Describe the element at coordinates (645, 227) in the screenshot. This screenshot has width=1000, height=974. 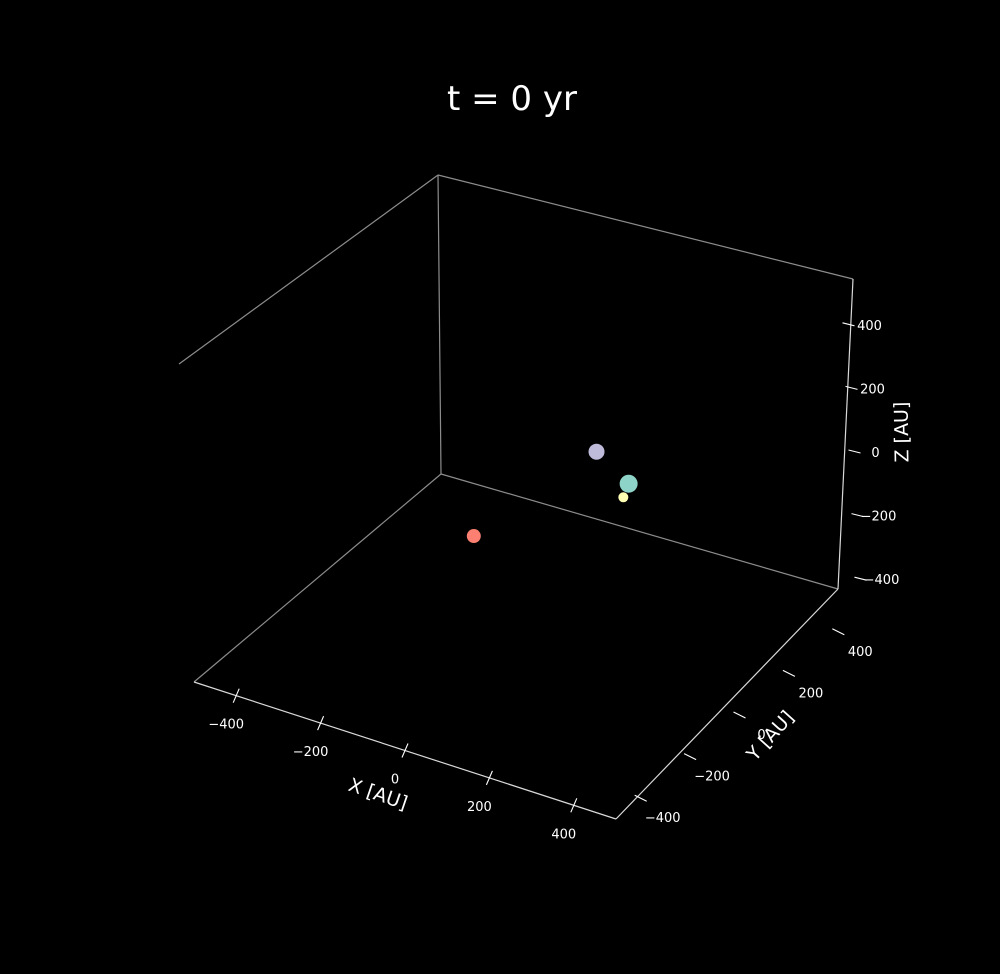
I see `pane-edge-top-right` at that location.